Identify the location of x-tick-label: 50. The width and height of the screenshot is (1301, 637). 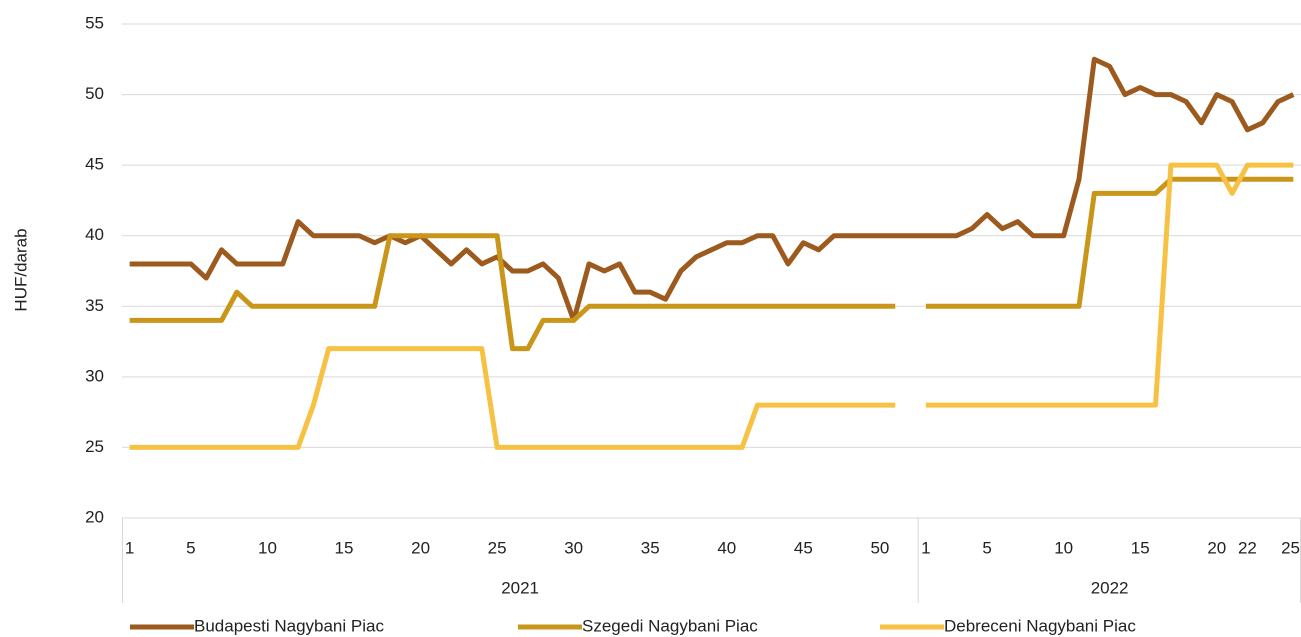
(879, 547).